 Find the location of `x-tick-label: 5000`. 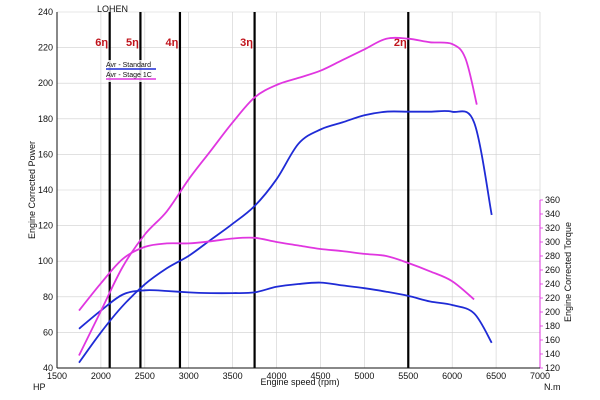

x-tick-label: 5000 is located at coordinates (364, 376).